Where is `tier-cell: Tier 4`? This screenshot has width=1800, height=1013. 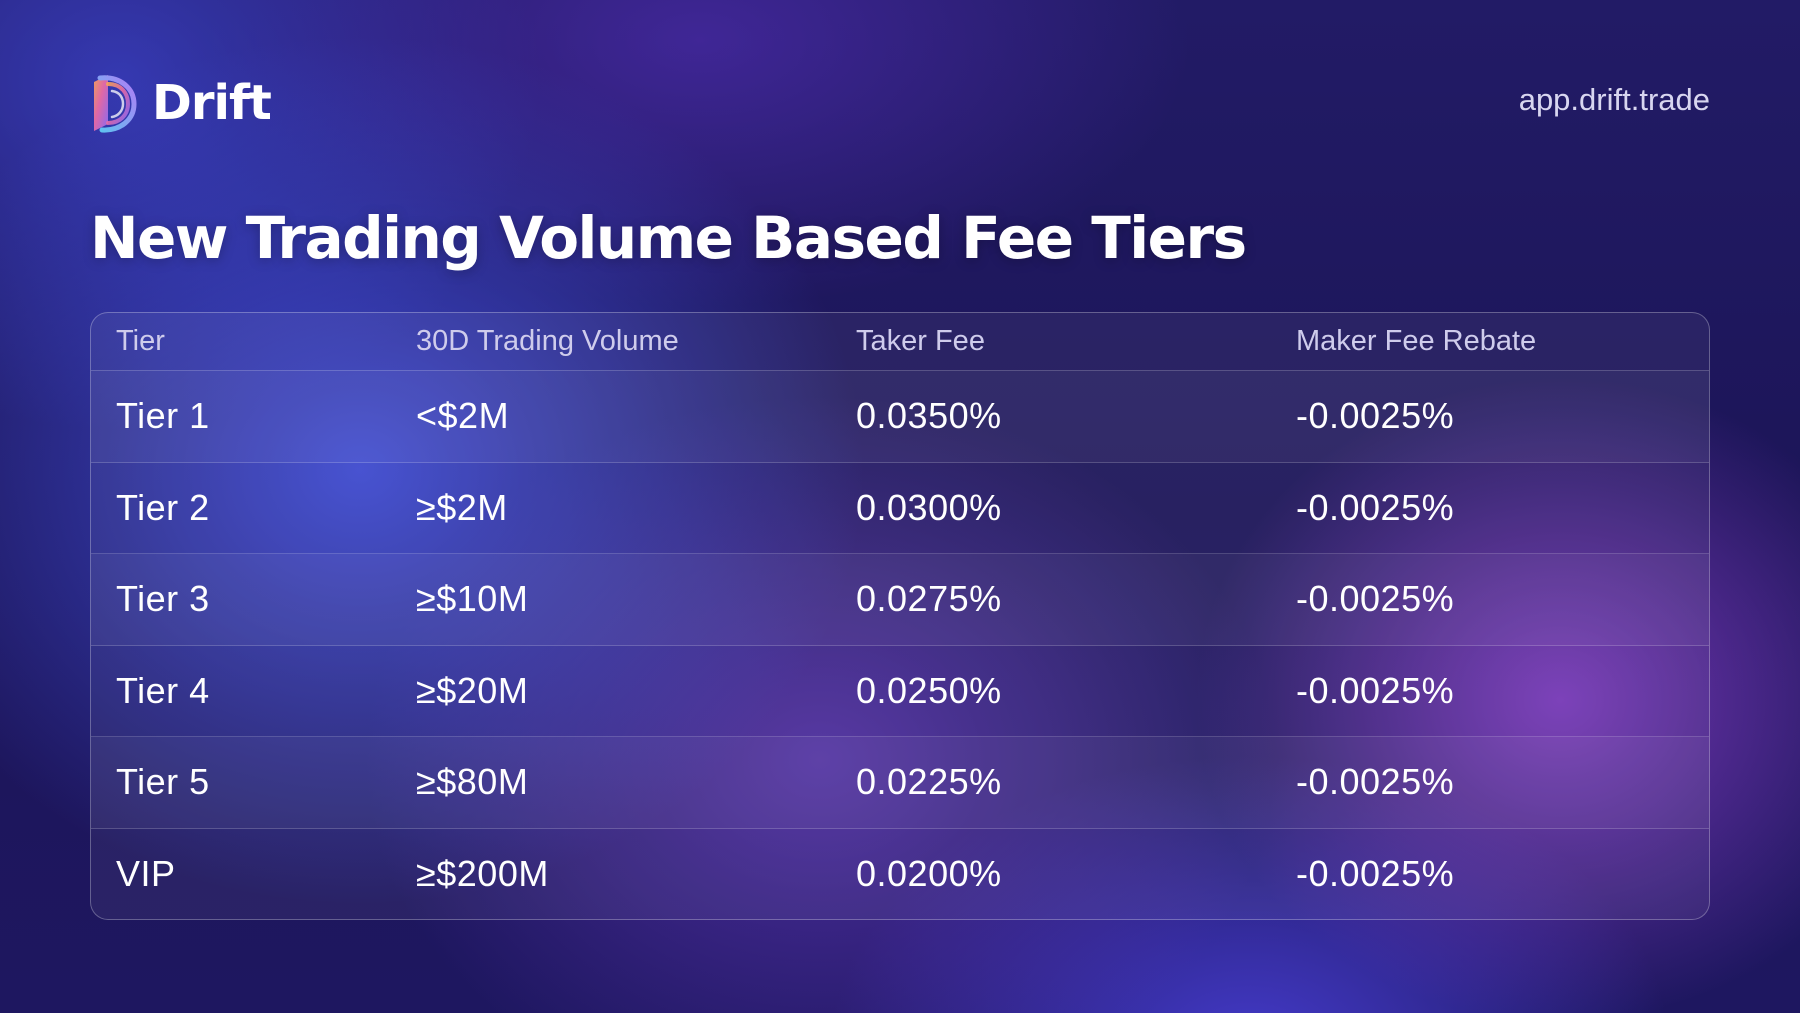
tier-cell: Tier 4 is located at coordinates (163, 690).